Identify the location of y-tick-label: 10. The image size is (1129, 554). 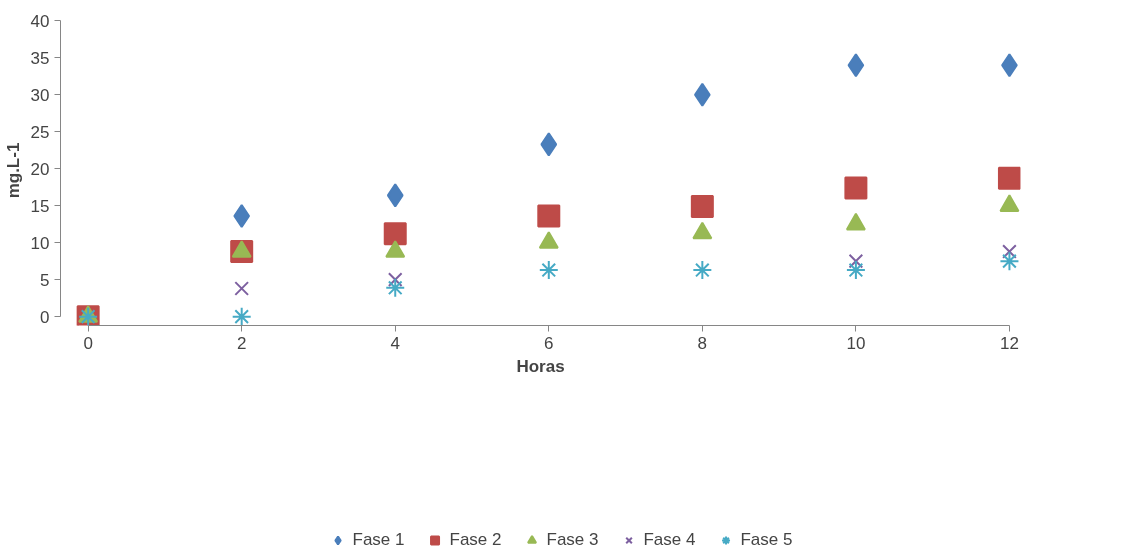
(40, 243).